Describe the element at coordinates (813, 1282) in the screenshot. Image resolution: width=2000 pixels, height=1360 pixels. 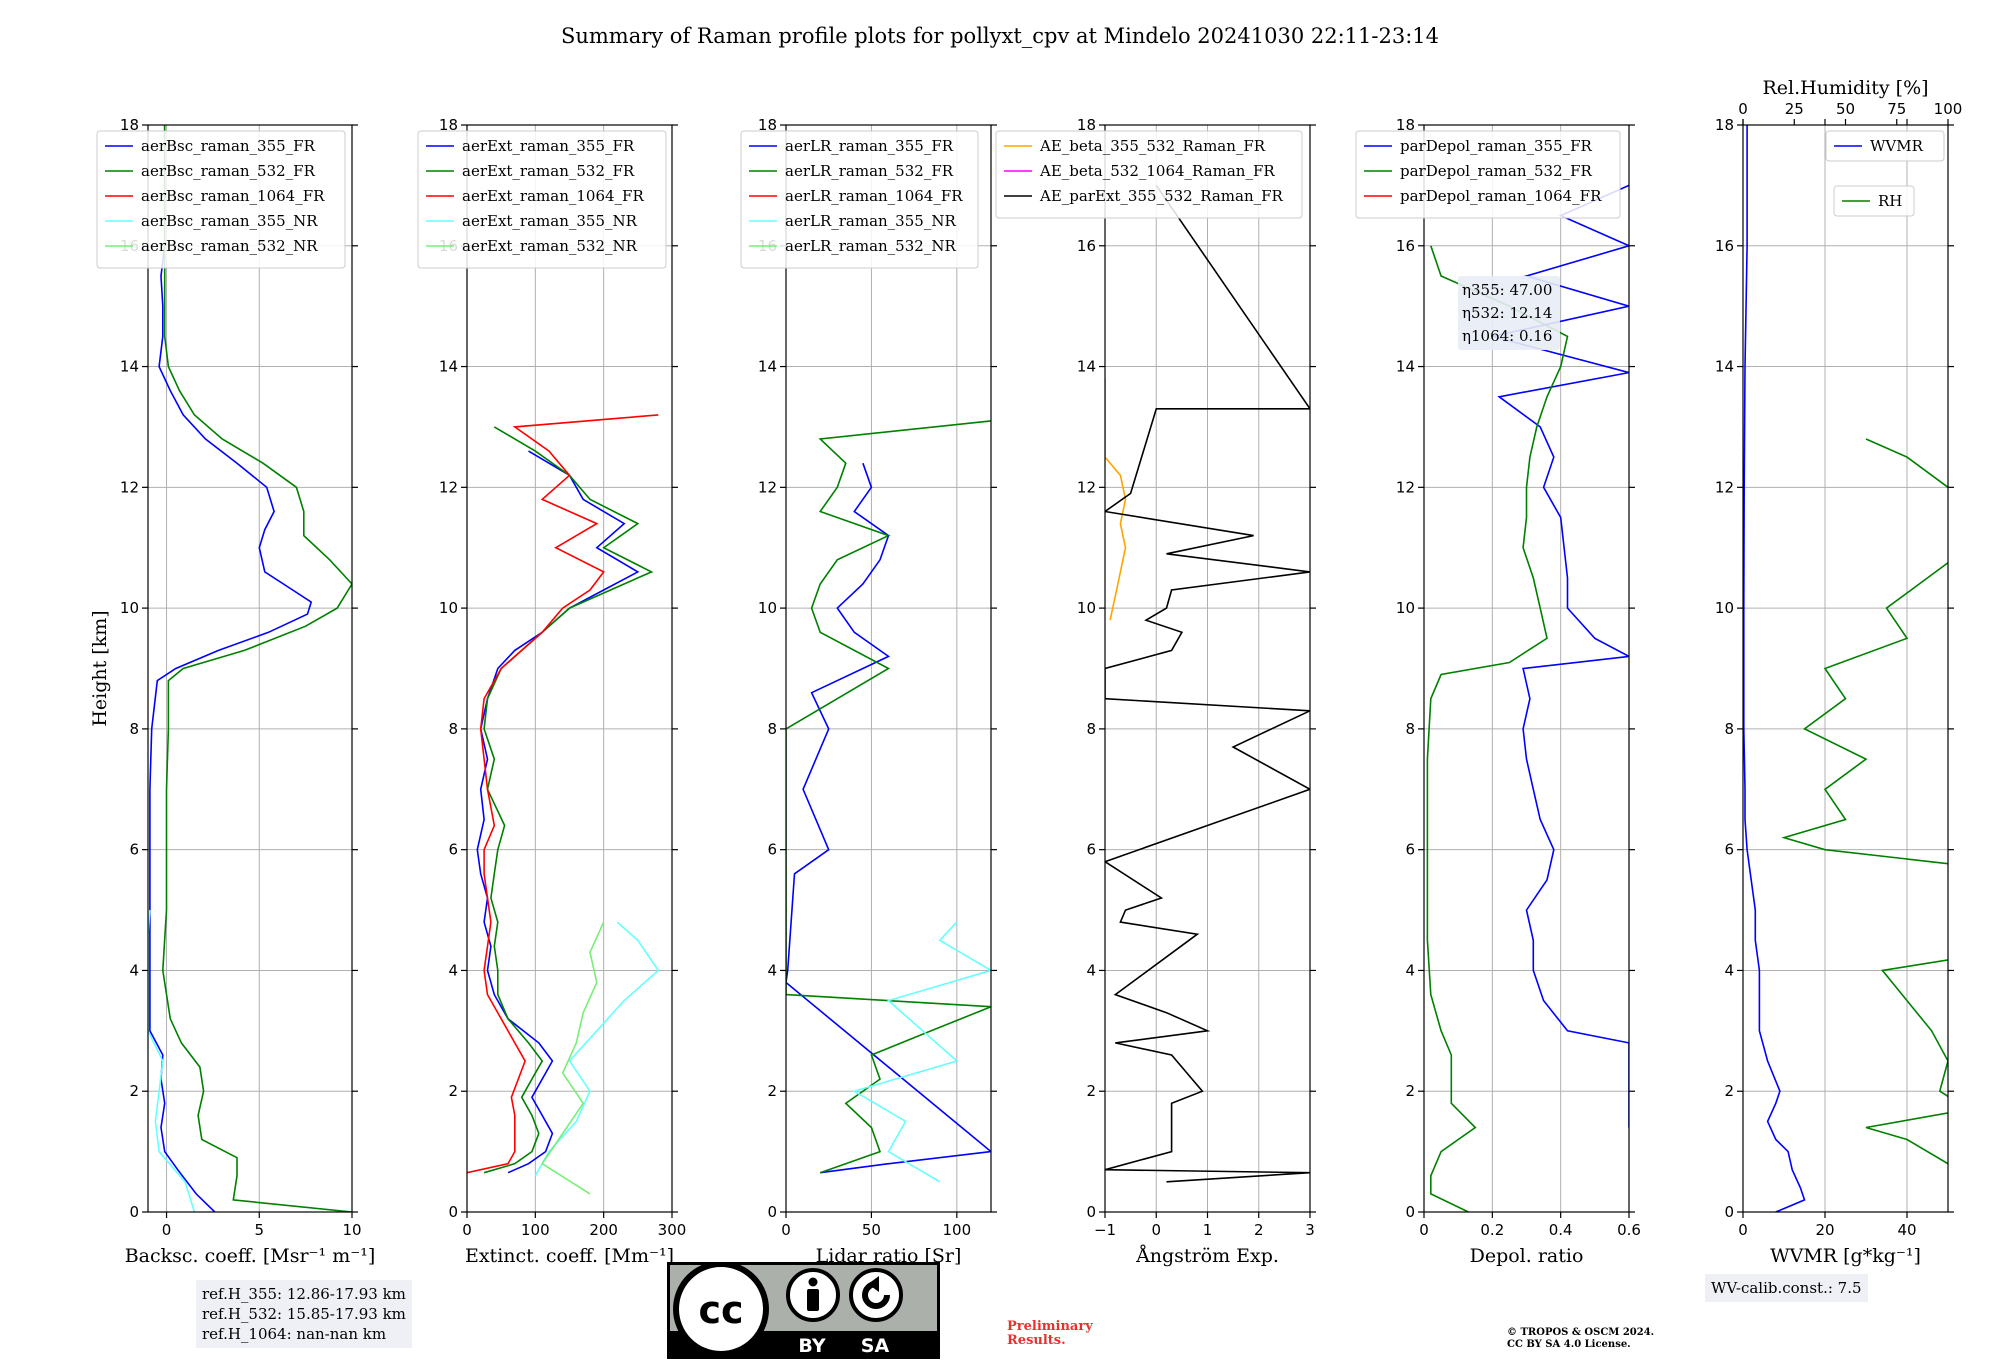
I see `attribution-icon-head` at that location.